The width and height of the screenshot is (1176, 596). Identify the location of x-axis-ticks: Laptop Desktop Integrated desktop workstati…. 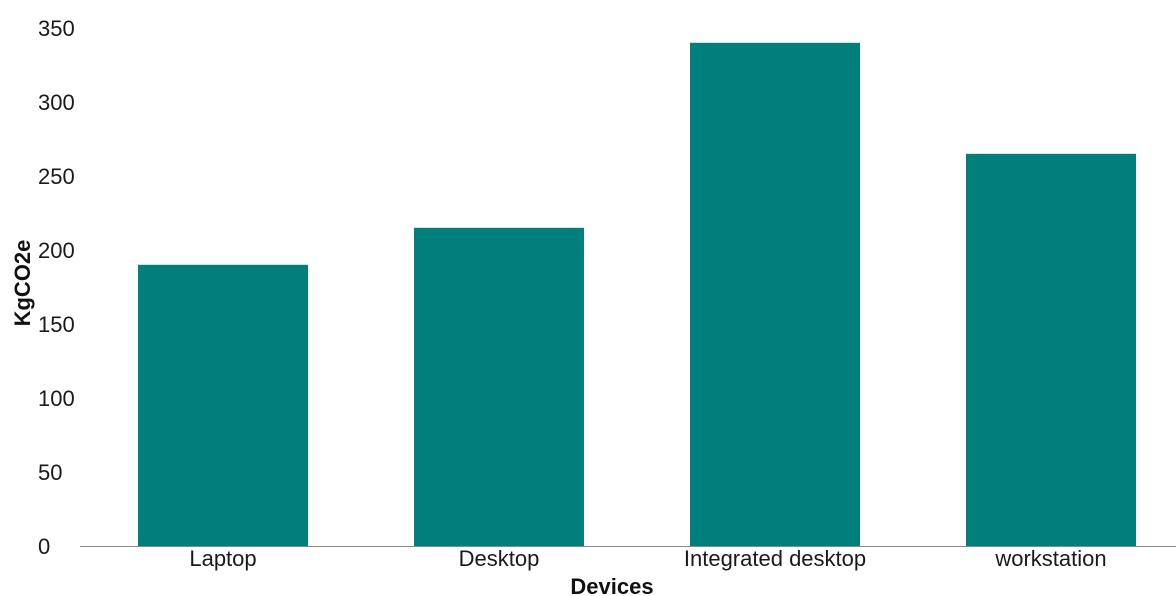
(647, 558).